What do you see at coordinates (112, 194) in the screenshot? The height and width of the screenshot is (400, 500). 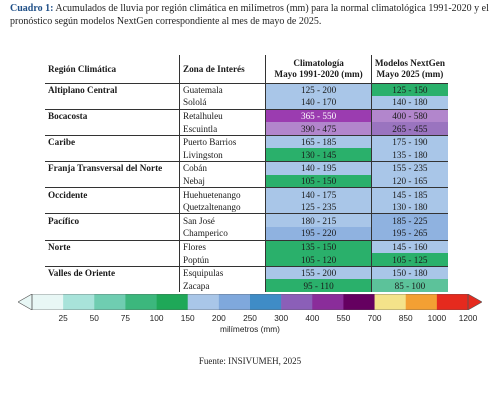 I see `region-cell: Occidente` at bounding box center [112, 194].